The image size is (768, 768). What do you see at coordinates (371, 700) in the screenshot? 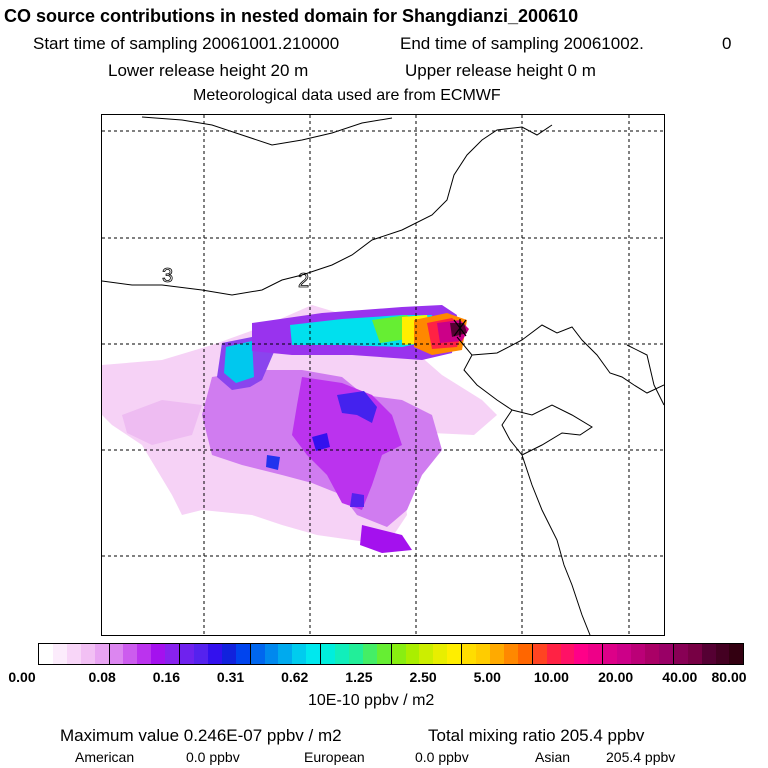
I see `colorbar-units: 10E-10 ppbv / m2` at bounding box center [371, 700].